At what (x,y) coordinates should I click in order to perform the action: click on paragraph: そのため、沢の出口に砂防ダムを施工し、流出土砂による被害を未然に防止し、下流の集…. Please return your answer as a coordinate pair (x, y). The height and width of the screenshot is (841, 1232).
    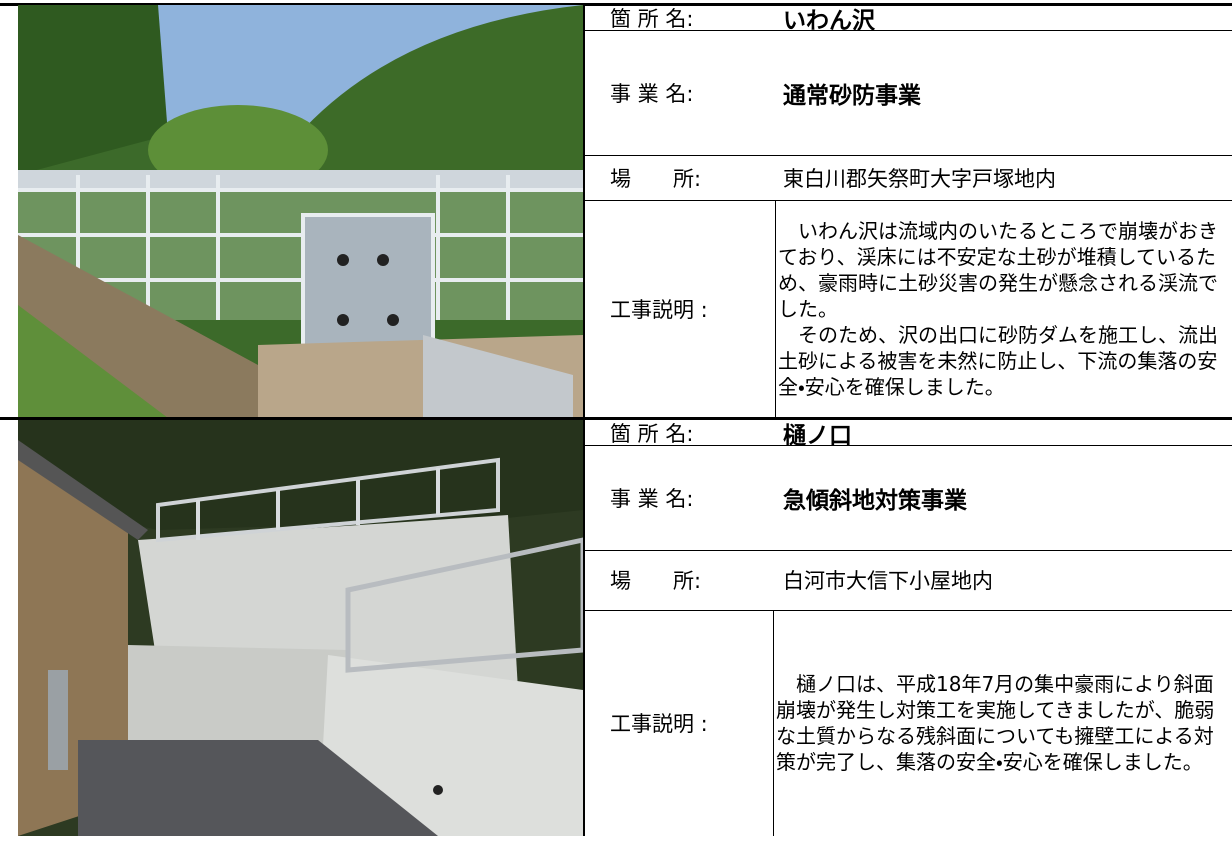
    Looking at the image, I should click on (998, 361).